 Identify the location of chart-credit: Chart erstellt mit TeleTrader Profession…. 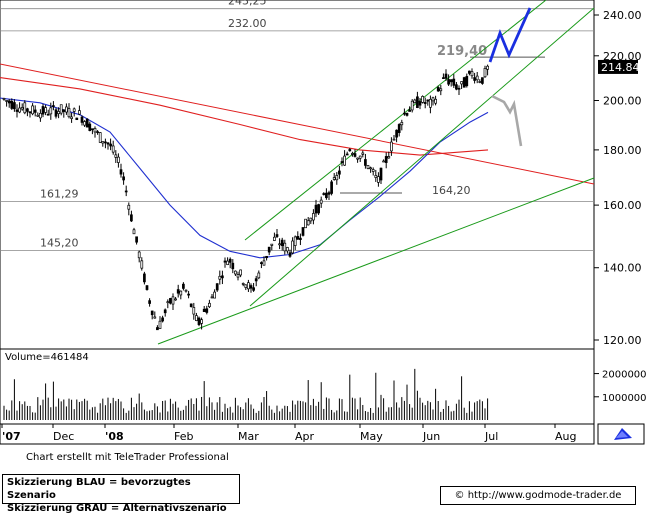
(127, 457).